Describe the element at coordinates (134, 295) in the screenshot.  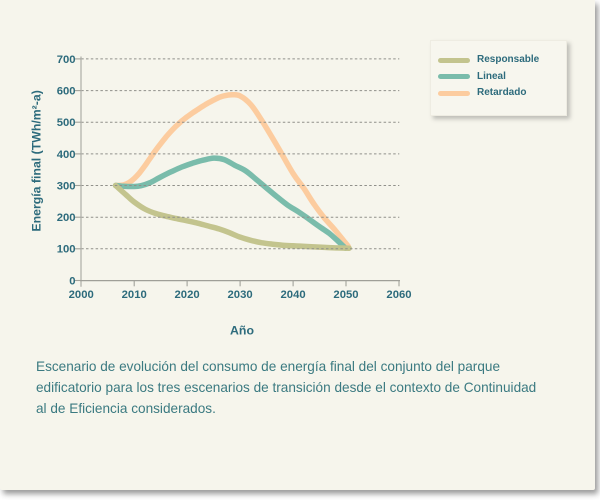
I see `svg-text: 2010` at that location.